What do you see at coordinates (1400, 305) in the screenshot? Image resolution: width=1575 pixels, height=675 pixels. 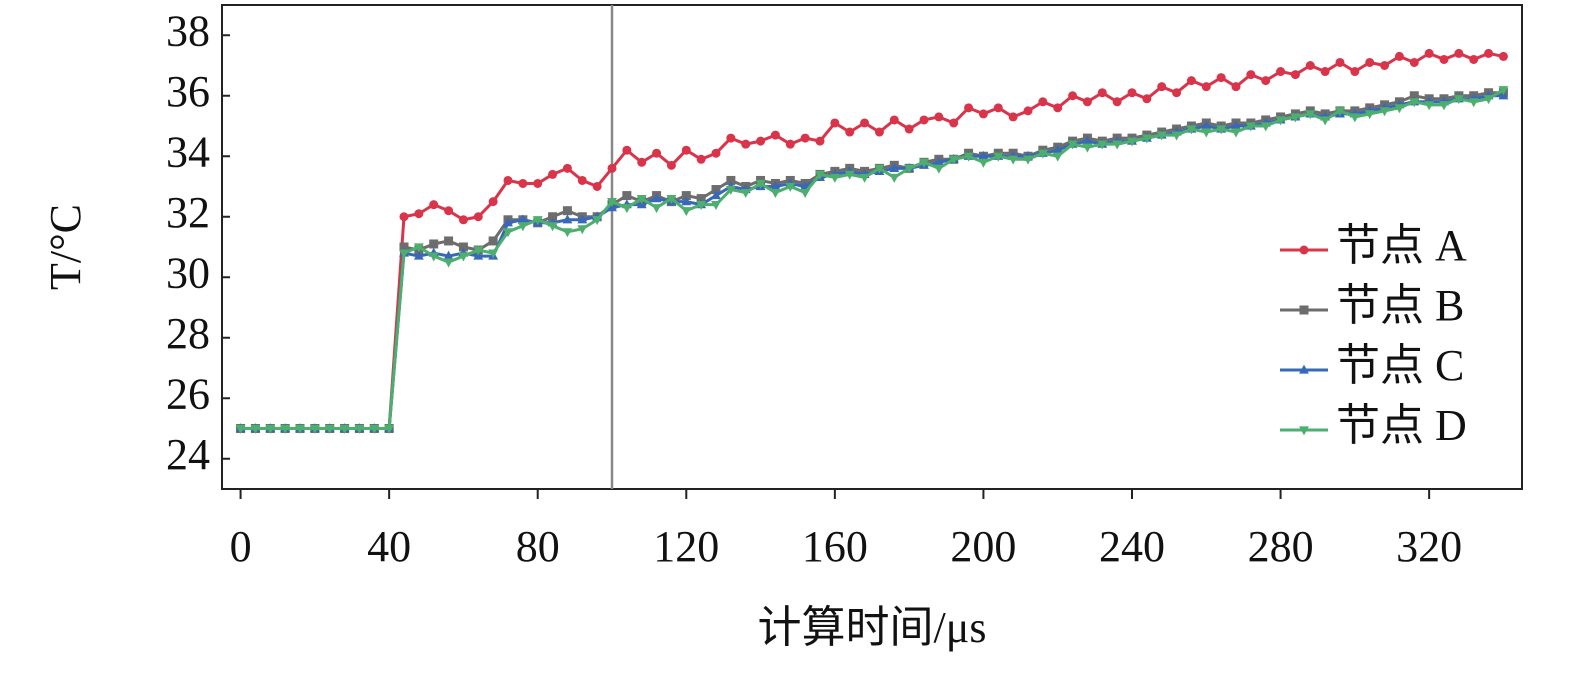 I see `legend-label: 节点 B` at bounding box center [1400, 305].